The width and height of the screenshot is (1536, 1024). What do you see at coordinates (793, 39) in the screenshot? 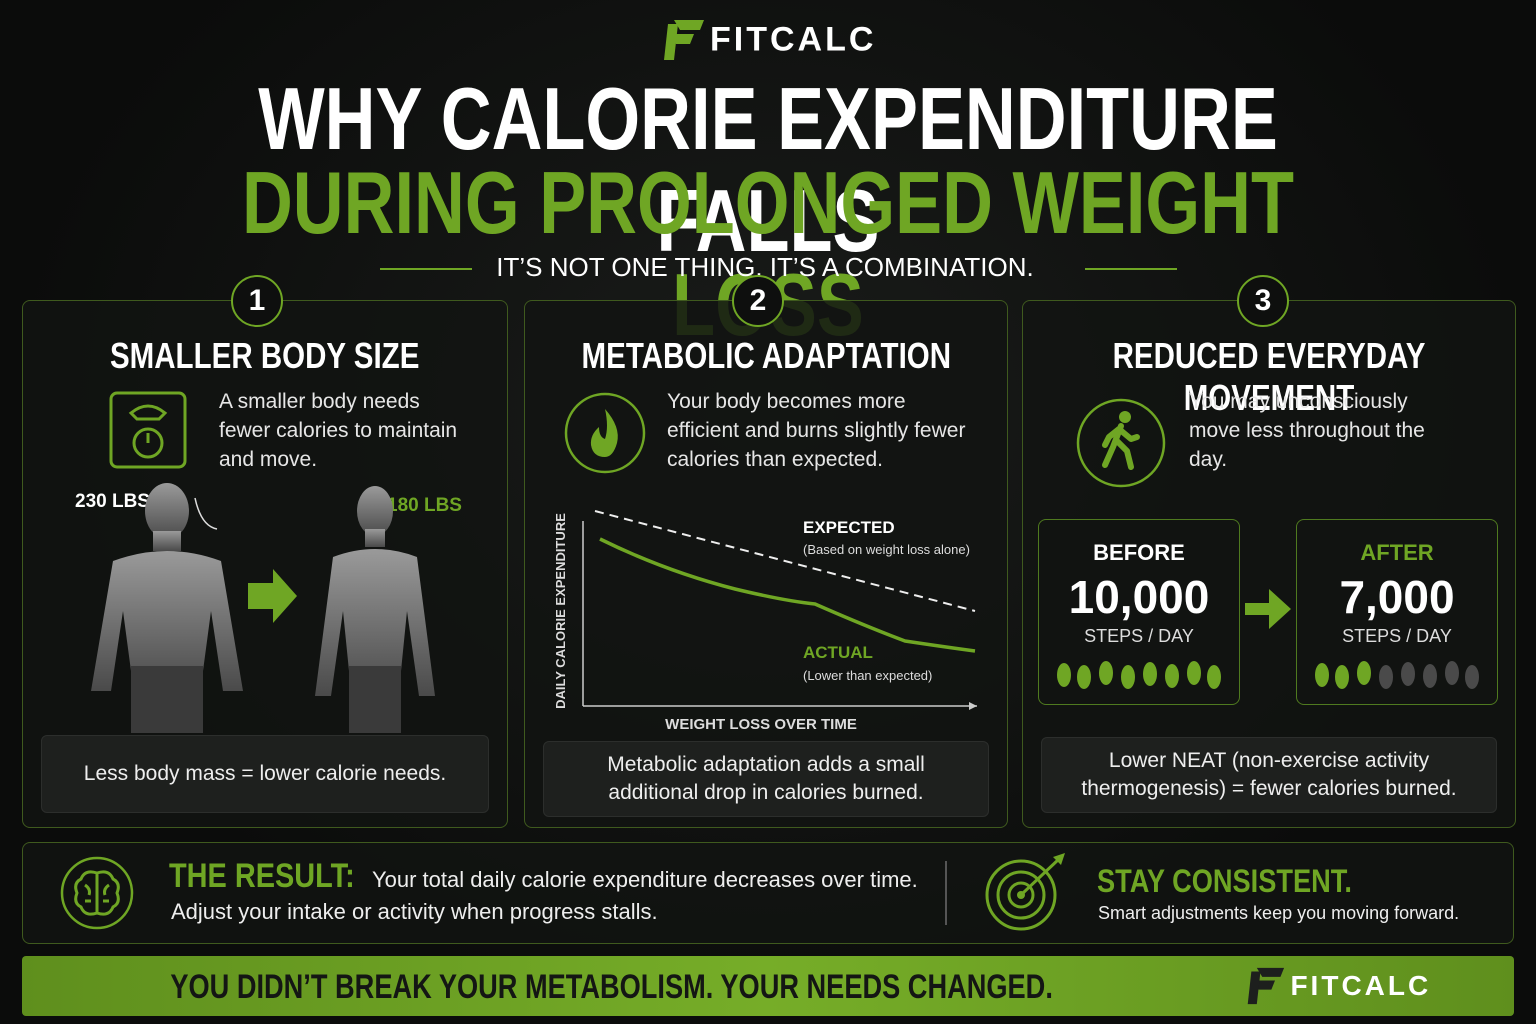
I see `brand: FITCALC` at bounding box center [793, 39].